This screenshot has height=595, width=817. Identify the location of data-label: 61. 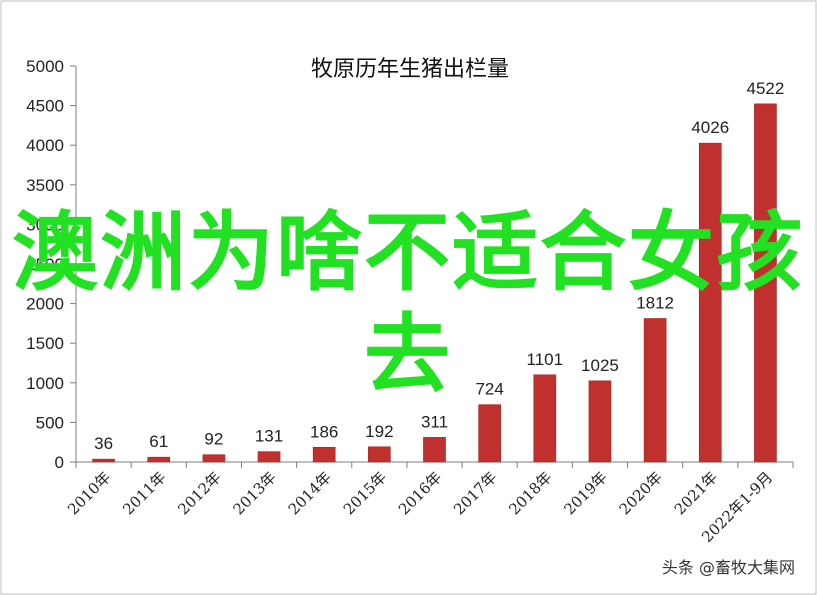
(158, 441).